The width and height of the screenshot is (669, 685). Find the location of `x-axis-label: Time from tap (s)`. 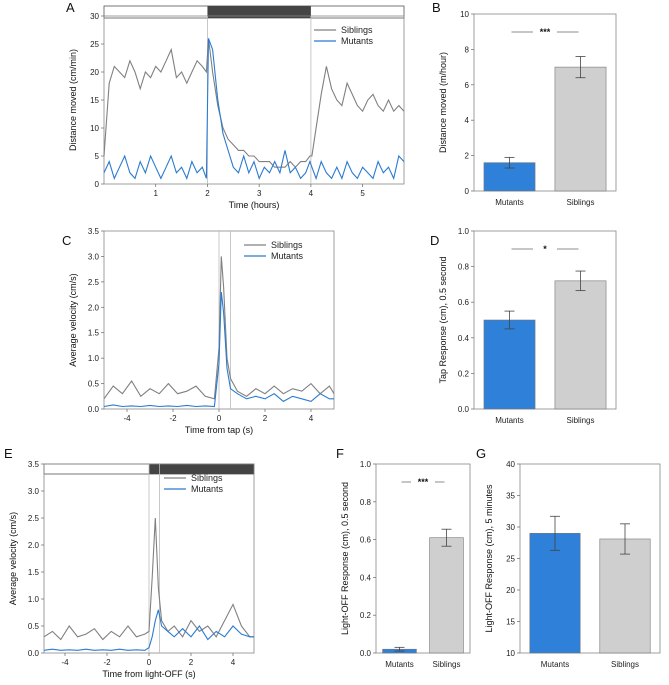

x-axis-label: Time from tap (s) is located at coordinates (219, 430).